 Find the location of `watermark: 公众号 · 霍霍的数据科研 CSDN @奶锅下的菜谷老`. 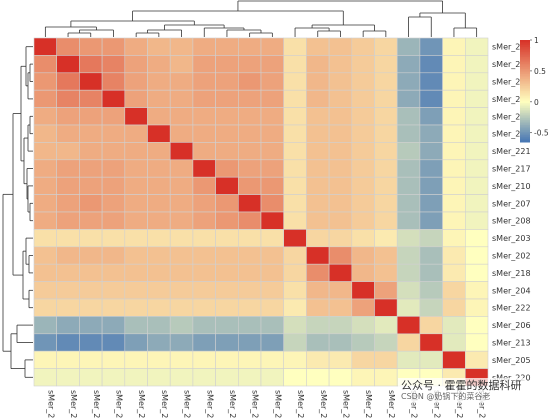

watermark: 公众号 · 霍霍的数据科研 CSDN @奶锅下的菜谷老 is located at coordinates (461, 390).